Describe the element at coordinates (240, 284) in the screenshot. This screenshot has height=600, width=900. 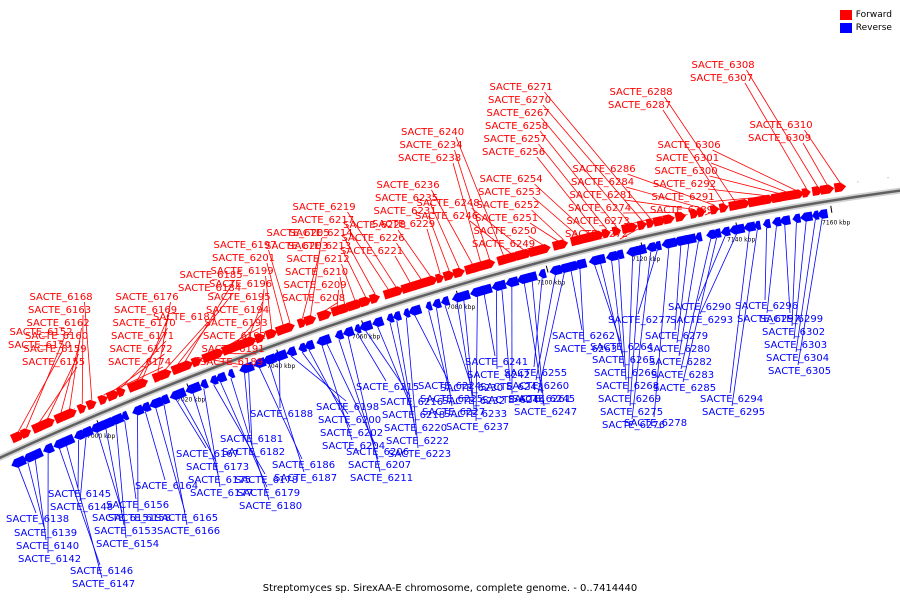
I see `forward-gene-label: SACTE_6196` at that location.